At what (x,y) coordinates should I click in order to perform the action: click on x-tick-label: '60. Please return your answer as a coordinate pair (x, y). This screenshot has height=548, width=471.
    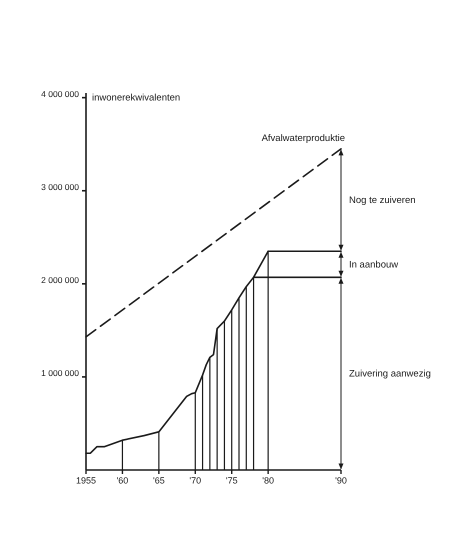
    Looking at the image, I should click on (122, 480).